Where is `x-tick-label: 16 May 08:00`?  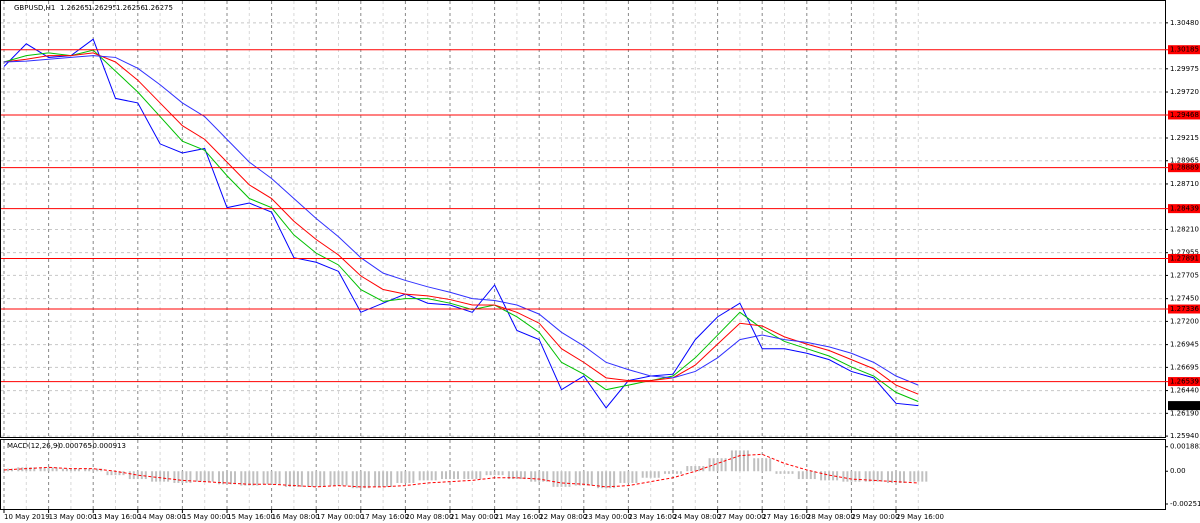 x-tick-label: 16 May 08:00 is located at coordinates (296, 517).